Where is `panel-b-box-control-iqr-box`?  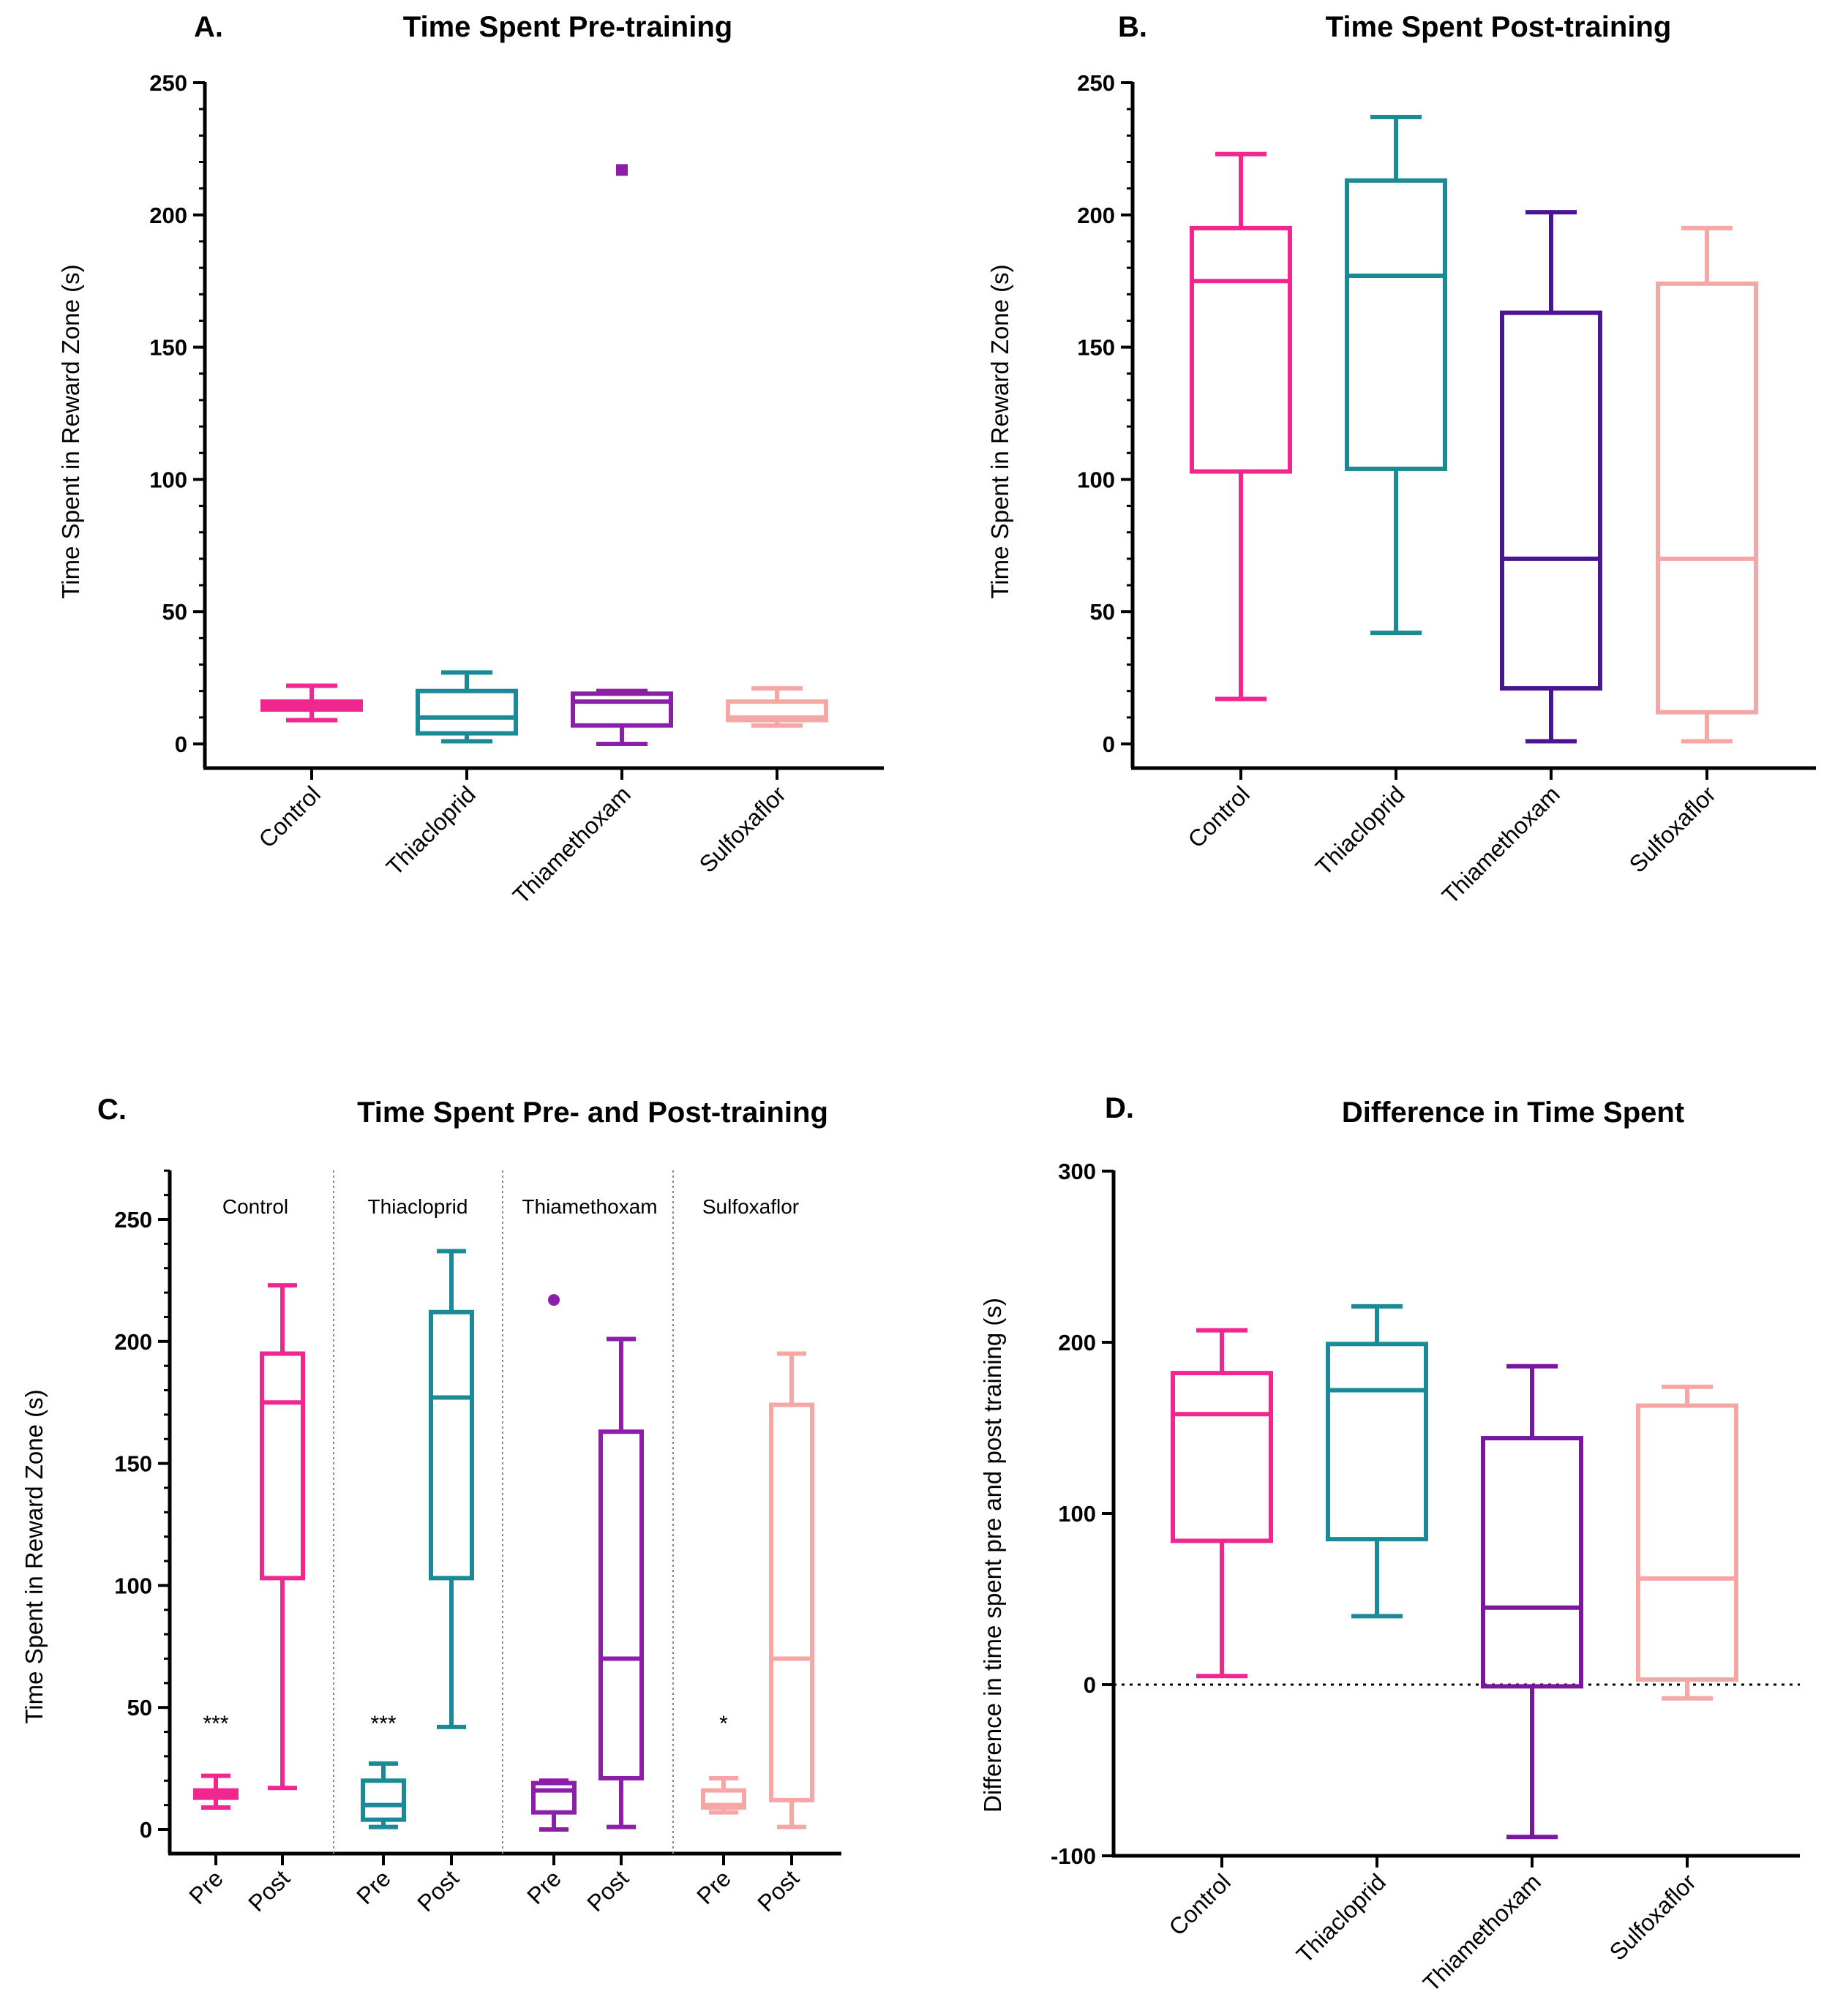 panel-b-box-control-iqr-box is located at coordinates (1241, 349).